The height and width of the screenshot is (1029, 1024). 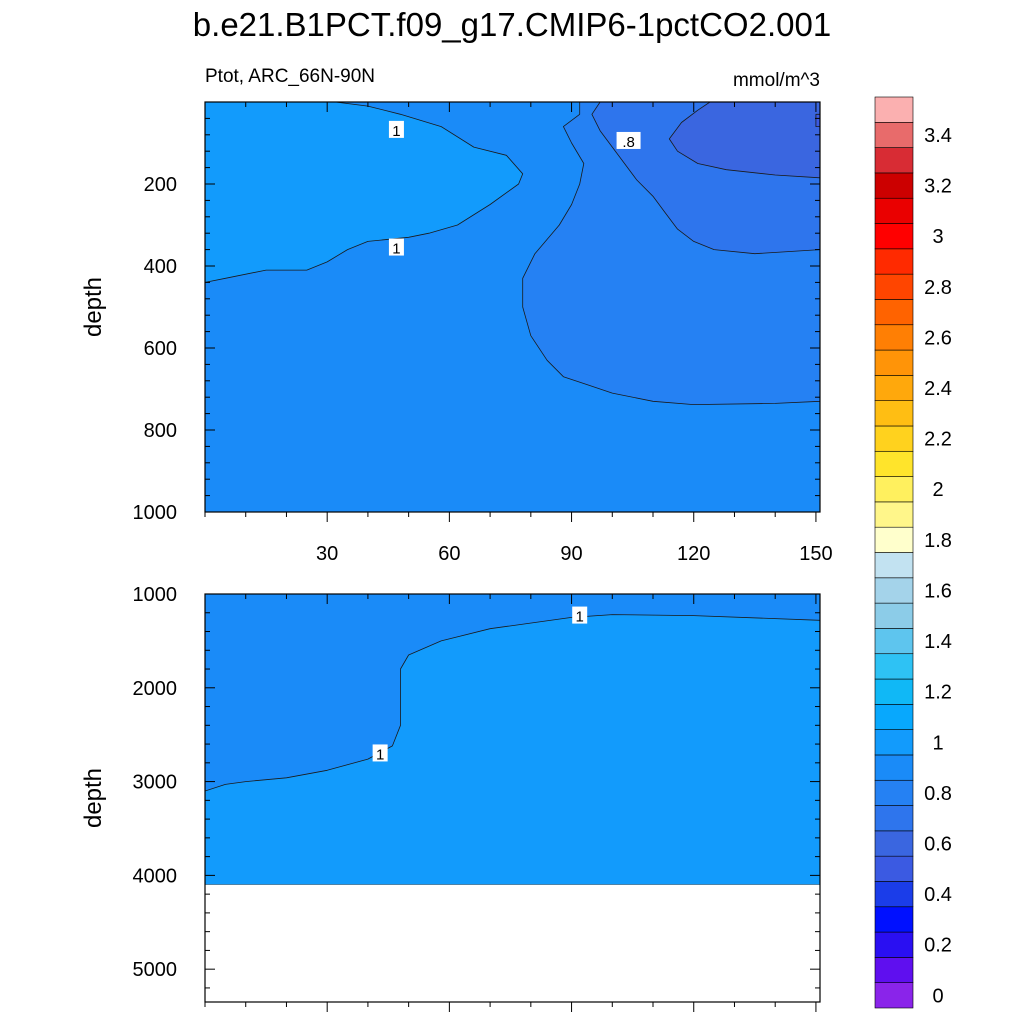 I want to click on lower-contour-label-0: 1, so click(x=580, y=616).